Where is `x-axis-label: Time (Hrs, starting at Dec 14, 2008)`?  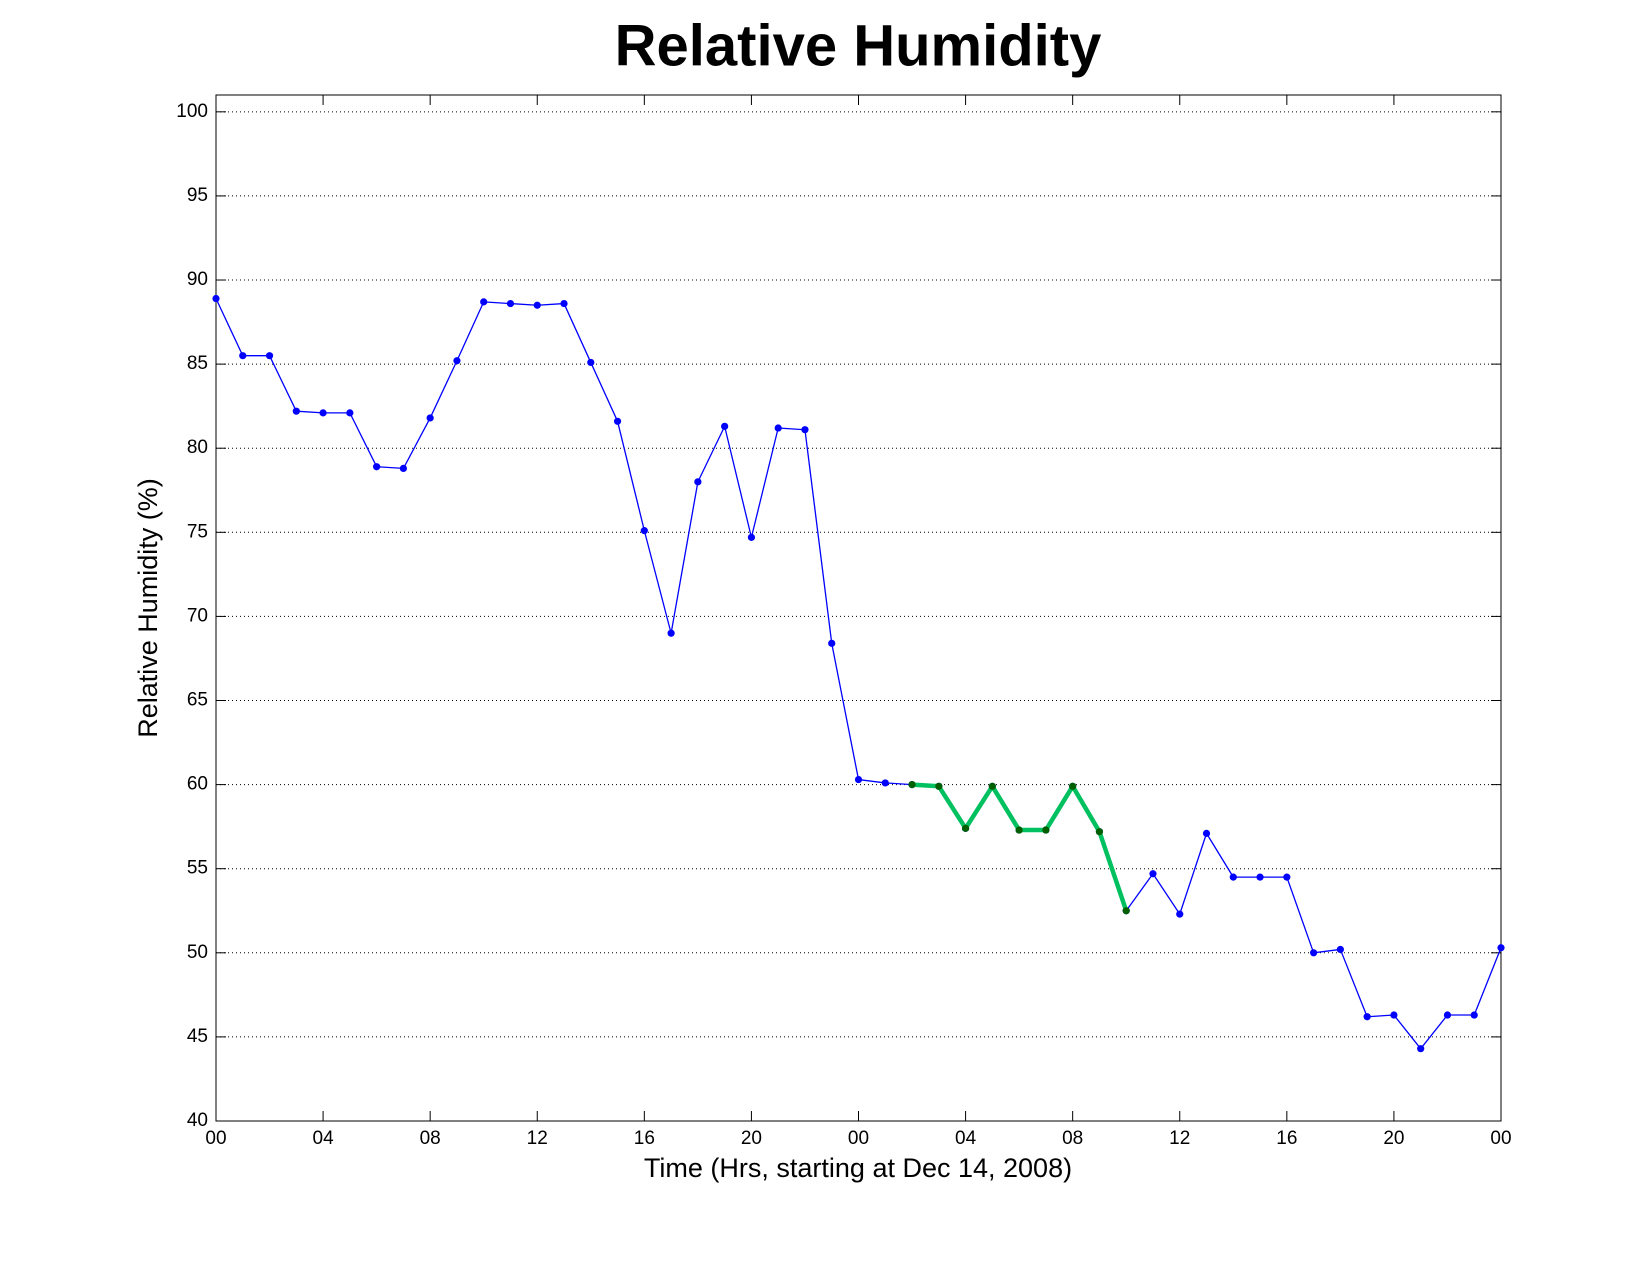 x-axis-label: Time (Hrs, starting at Dec 14, 2008) is located at coordinates (858, 1168).